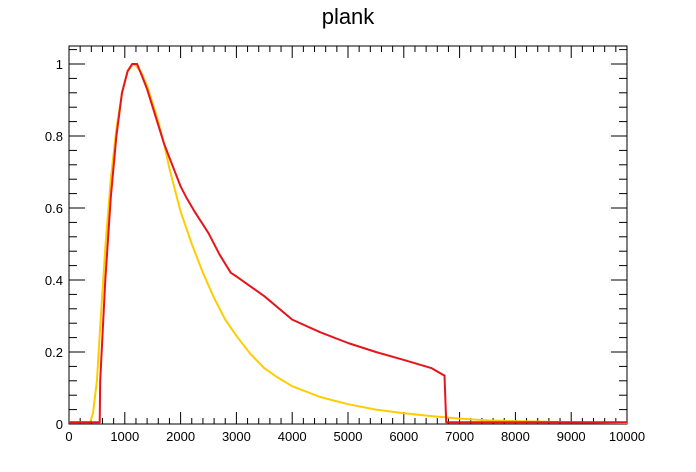  Describe the element at coordinates (459, 436) in the screenshot. I see `x-tick-label: 7000` at that location.